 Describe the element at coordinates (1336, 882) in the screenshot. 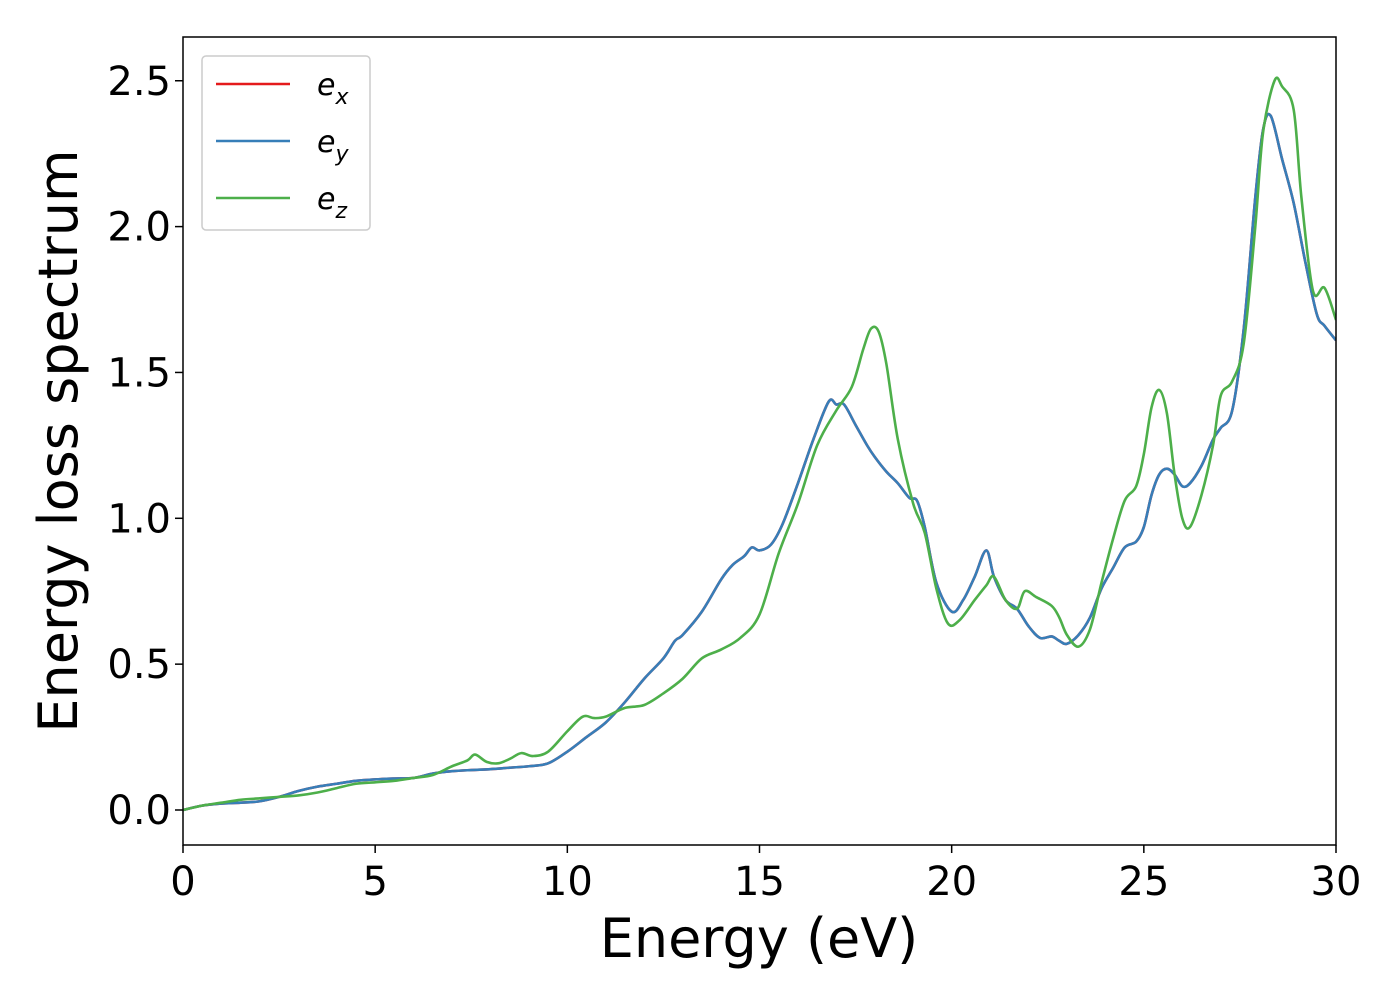

I see `x-tick-label: 30` at that location.